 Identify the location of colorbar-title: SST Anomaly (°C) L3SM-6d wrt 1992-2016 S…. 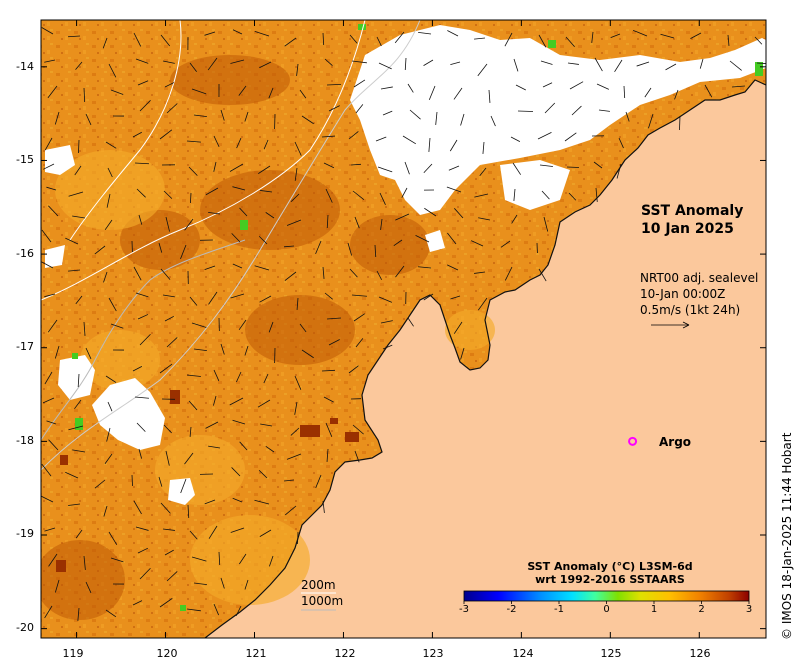
(610, 573).